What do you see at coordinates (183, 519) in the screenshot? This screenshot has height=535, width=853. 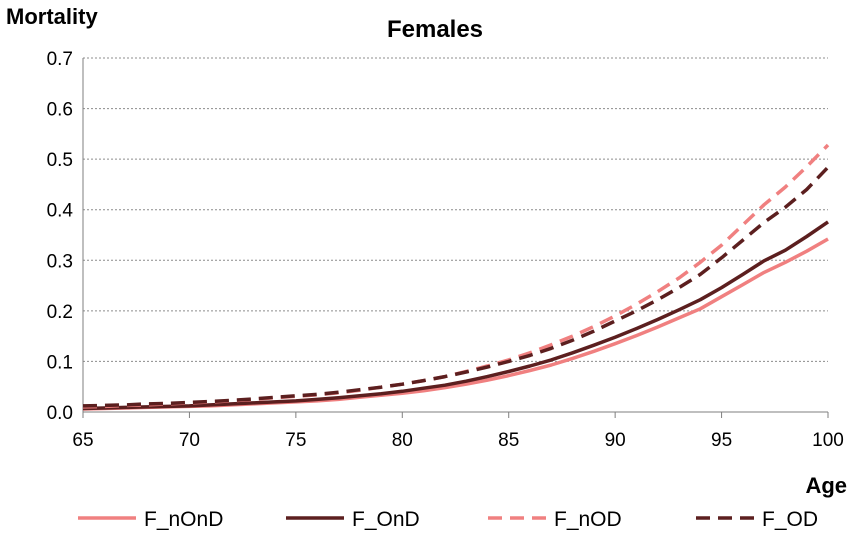 I see `legend-label-F_nOnD: F_nOnD` at bounding box center [183, 519].